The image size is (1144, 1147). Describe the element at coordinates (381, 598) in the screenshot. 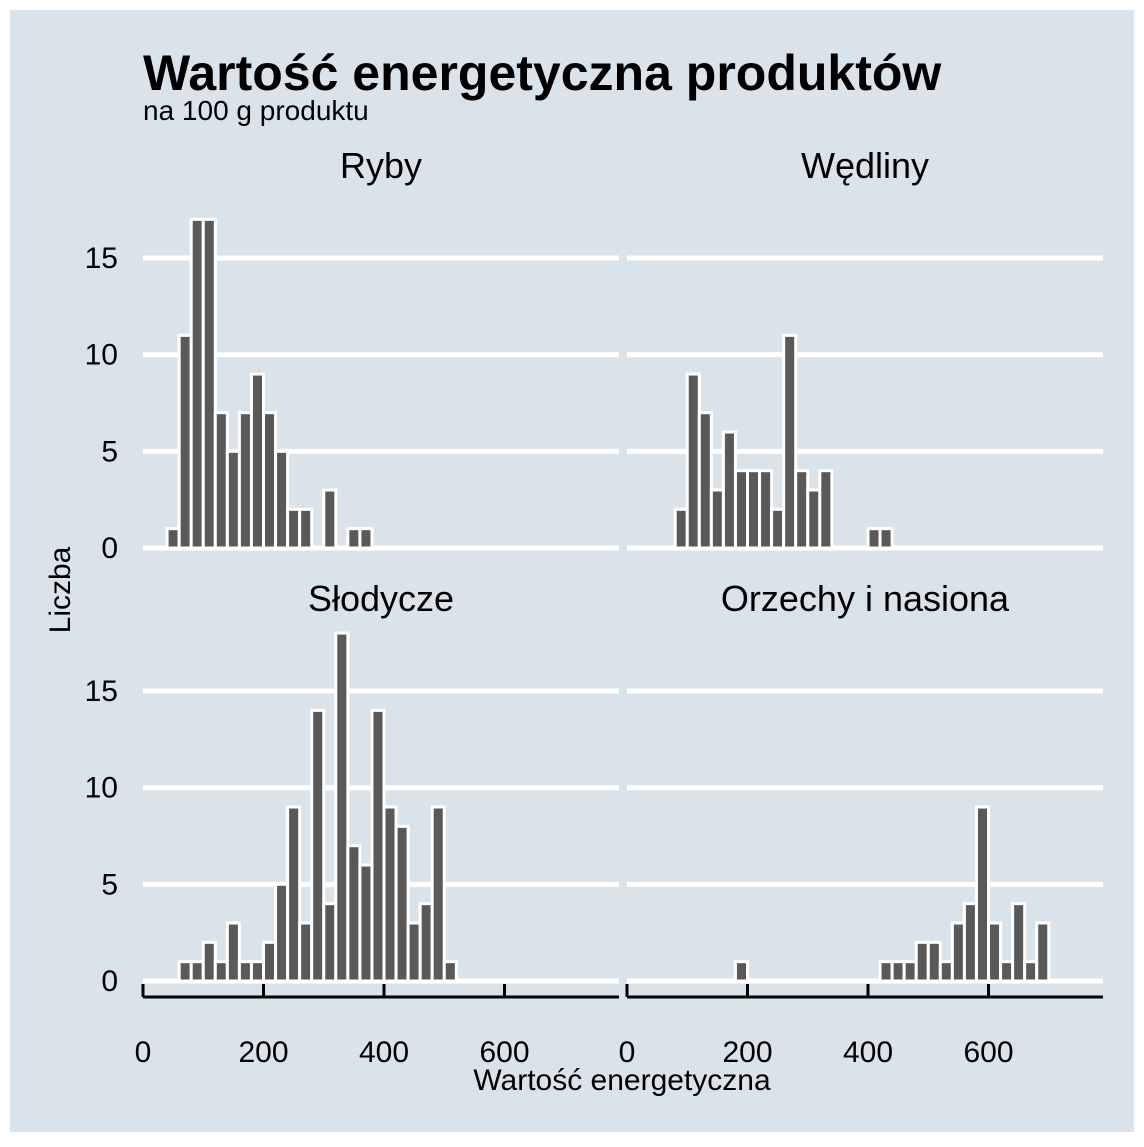

I see `facet-strip-label: Słodycze` at that location.